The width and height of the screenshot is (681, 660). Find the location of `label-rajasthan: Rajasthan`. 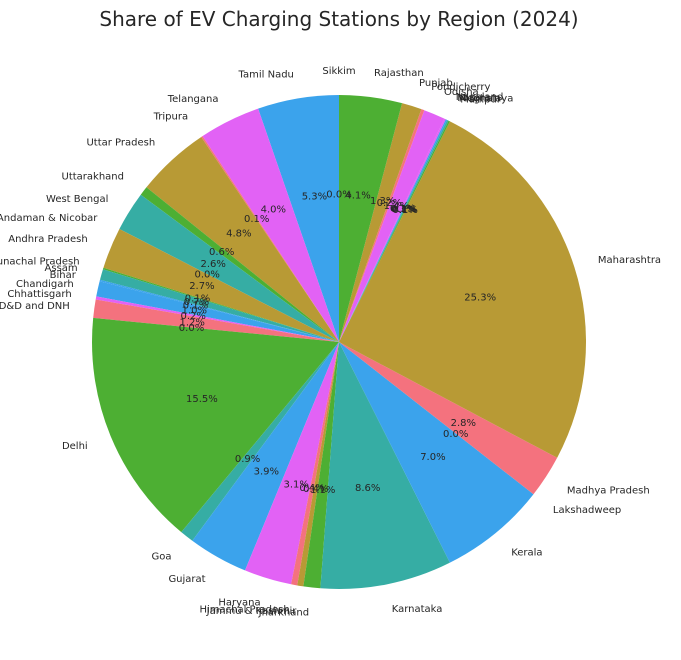

label-rajasthan: Rajasthan is located at coordinates (399, 73).